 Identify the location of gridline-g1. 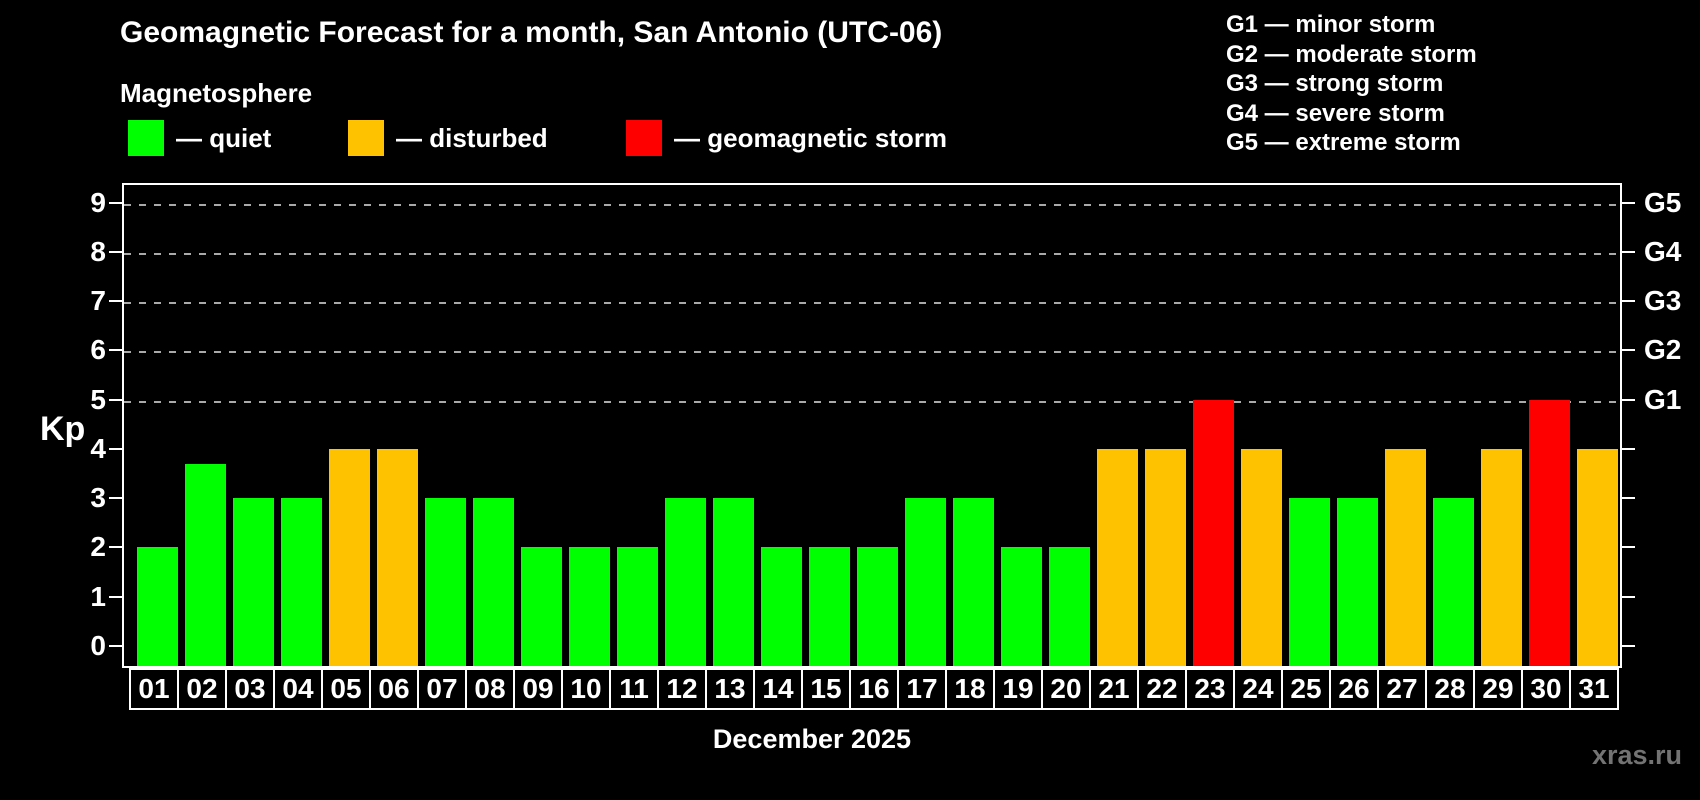
(872, 401).